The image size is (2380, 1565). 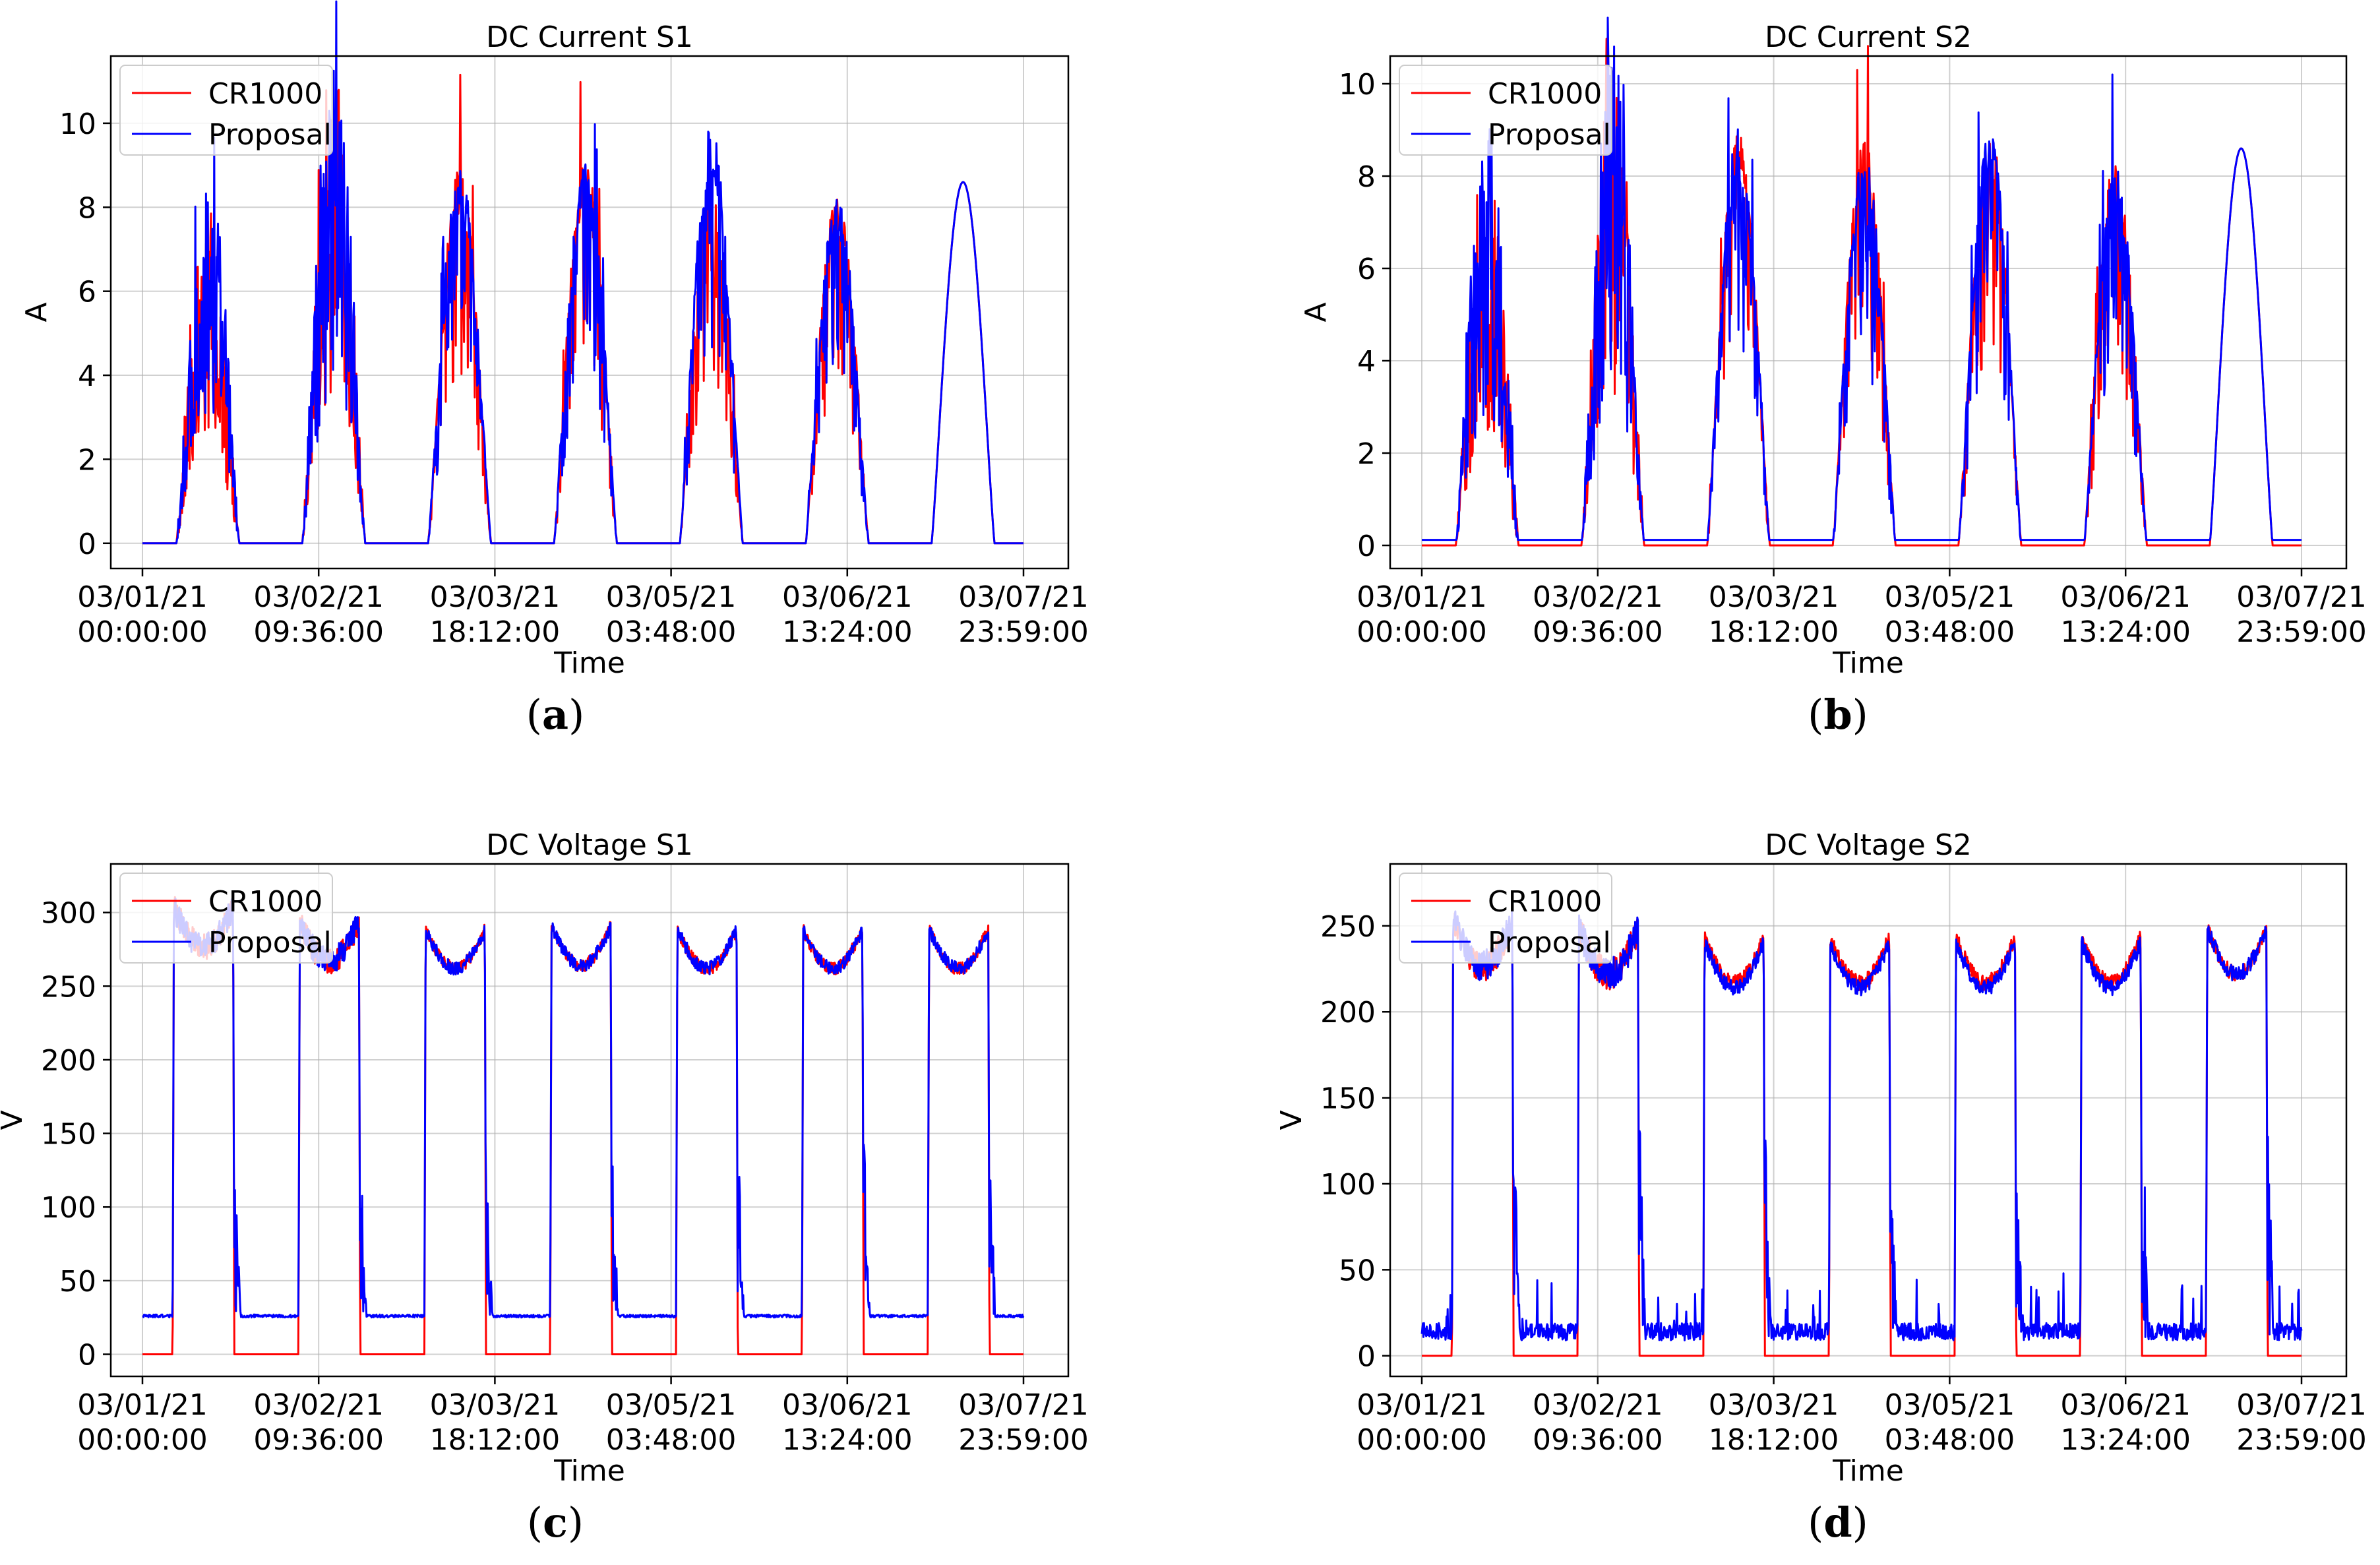 I want to click on panel-caption: (a), so click(x=555, y=714).